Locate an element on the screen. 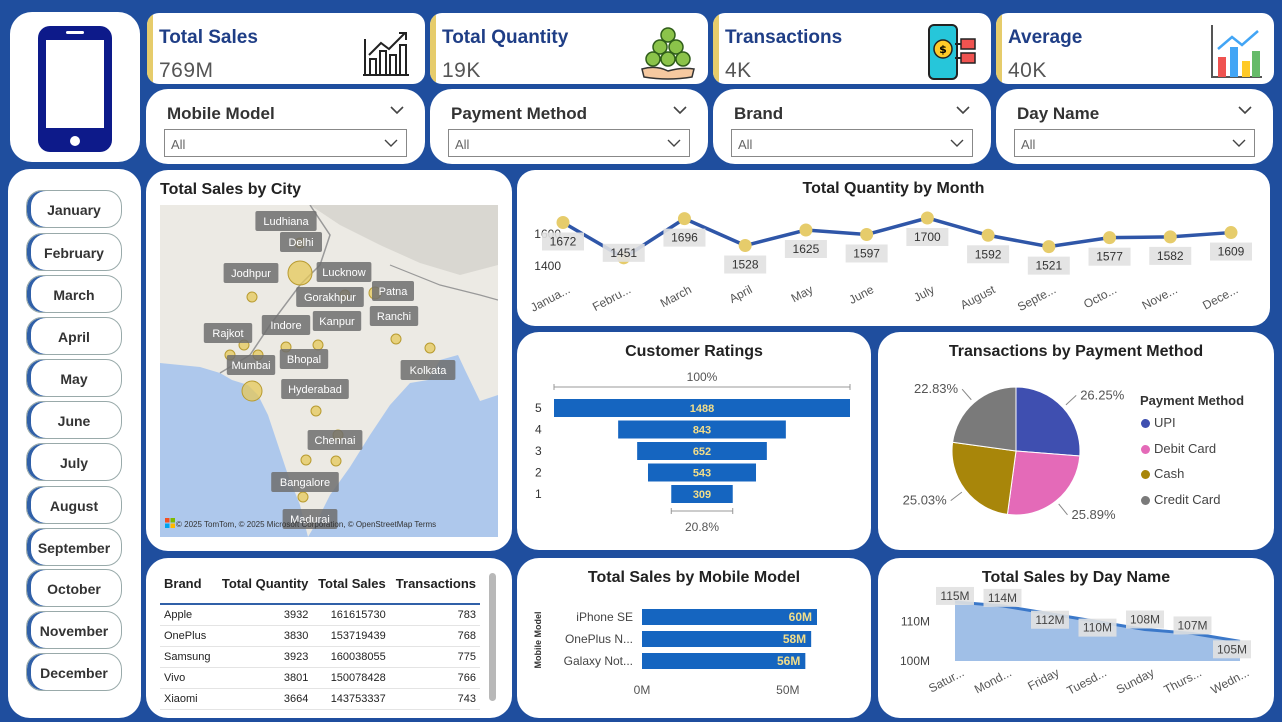 Image resolution: width=1282 pixels, height=722 pixels. slicer-brand: Brand All is located at coordinates (852, 126).